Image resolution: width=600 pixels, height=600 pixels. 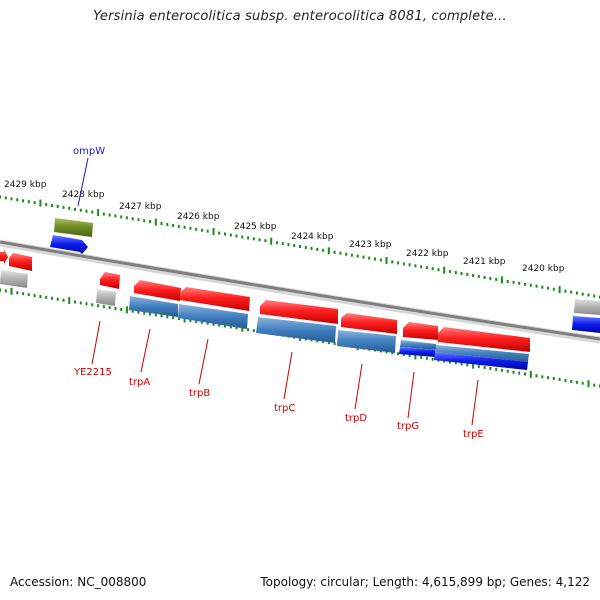 I want to click on cds-trpB, so click(x=215, y=299).